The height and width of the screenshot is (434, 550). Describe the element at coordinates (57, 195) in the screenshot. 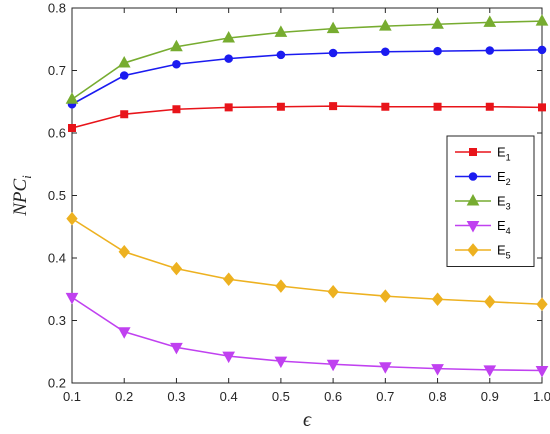

I see `y-tick-label: 0.5` at that location.